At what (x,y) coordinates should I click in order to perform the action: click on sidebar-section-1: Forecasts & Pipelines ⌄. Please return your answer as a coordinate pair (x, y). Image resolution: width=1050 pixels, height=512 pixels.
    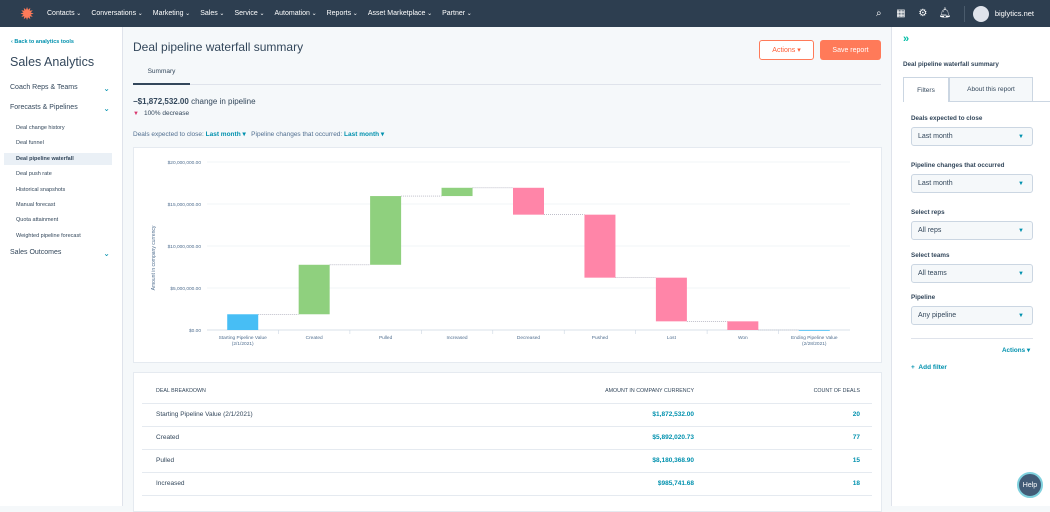
    Looking at the image, I should click on (60, 108).